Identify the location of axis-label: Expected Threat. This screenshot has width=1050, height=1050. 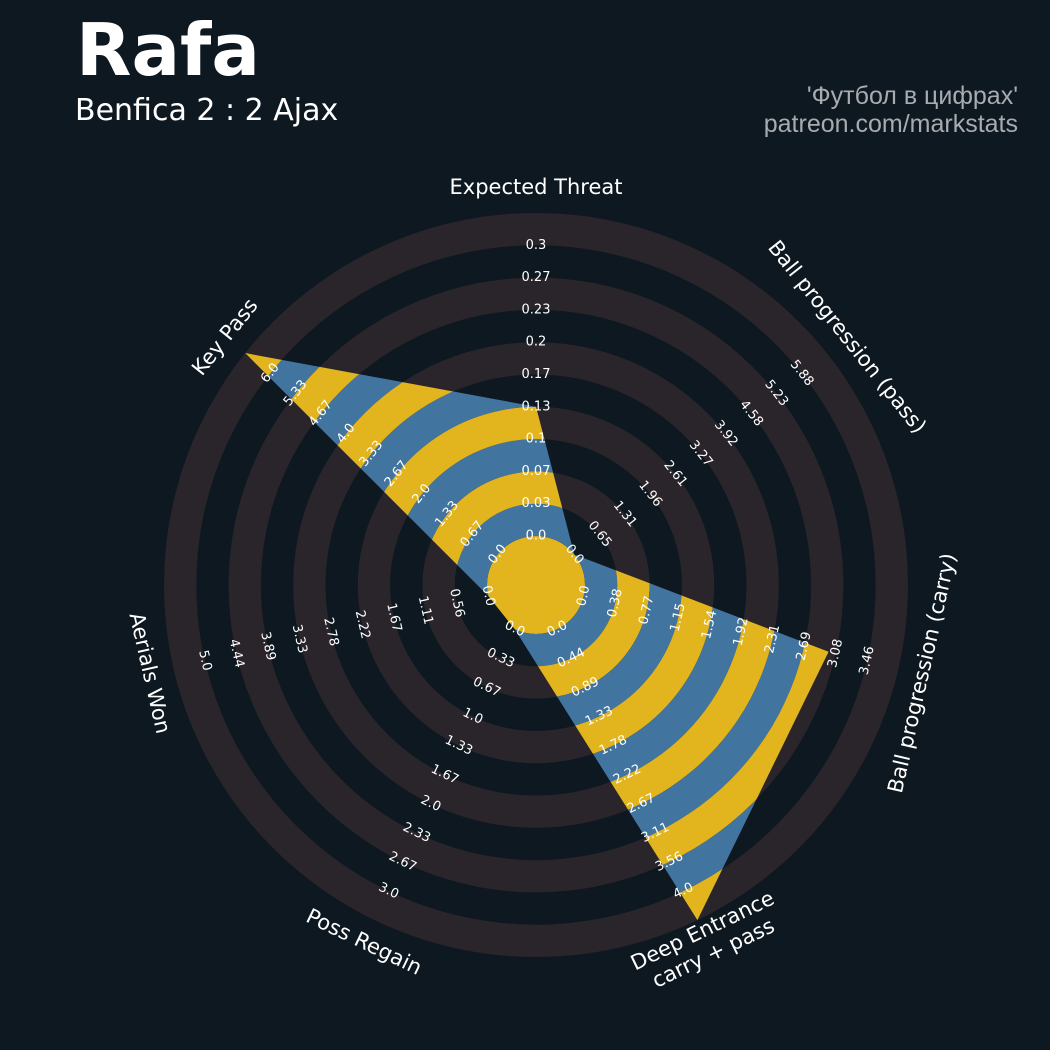
(536, 187).